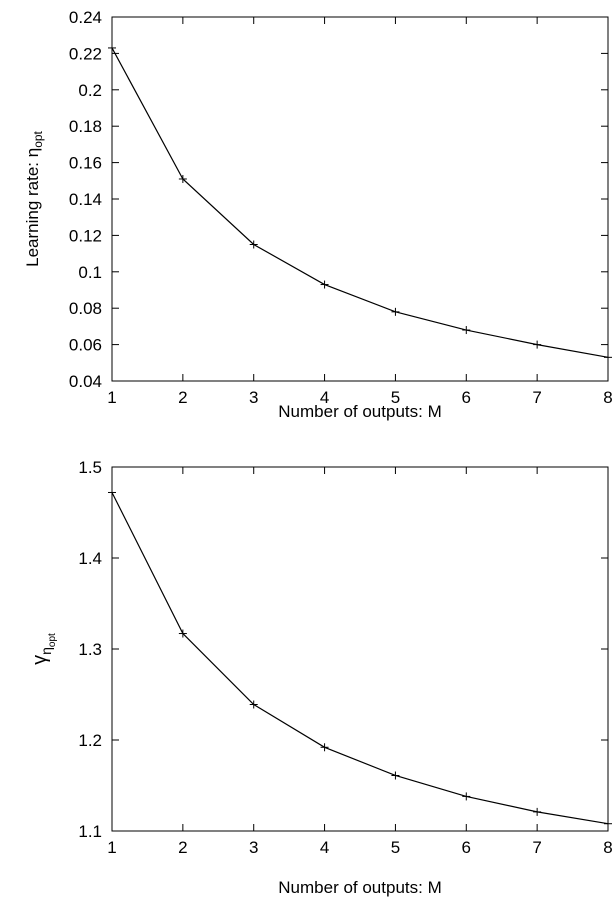 The height and width of the screenshot is (907, 616). I want to click on y-axis-label-main: γ, so click(40, 660).